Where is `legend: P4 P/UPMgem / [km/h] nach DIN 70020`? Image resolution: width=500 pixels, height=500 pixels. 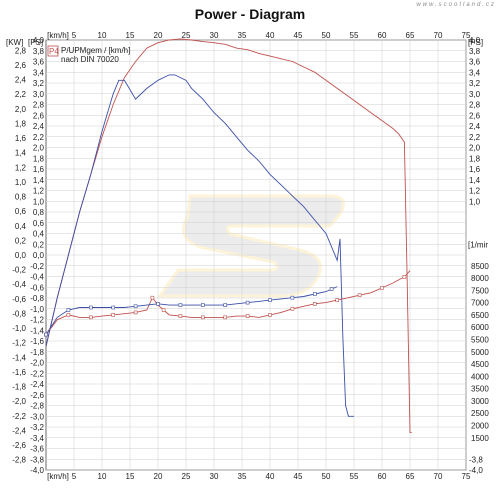
legend: P4 P/UPMgem / [km/h] nach DIN 70020 is located at coordinates (88, 54).